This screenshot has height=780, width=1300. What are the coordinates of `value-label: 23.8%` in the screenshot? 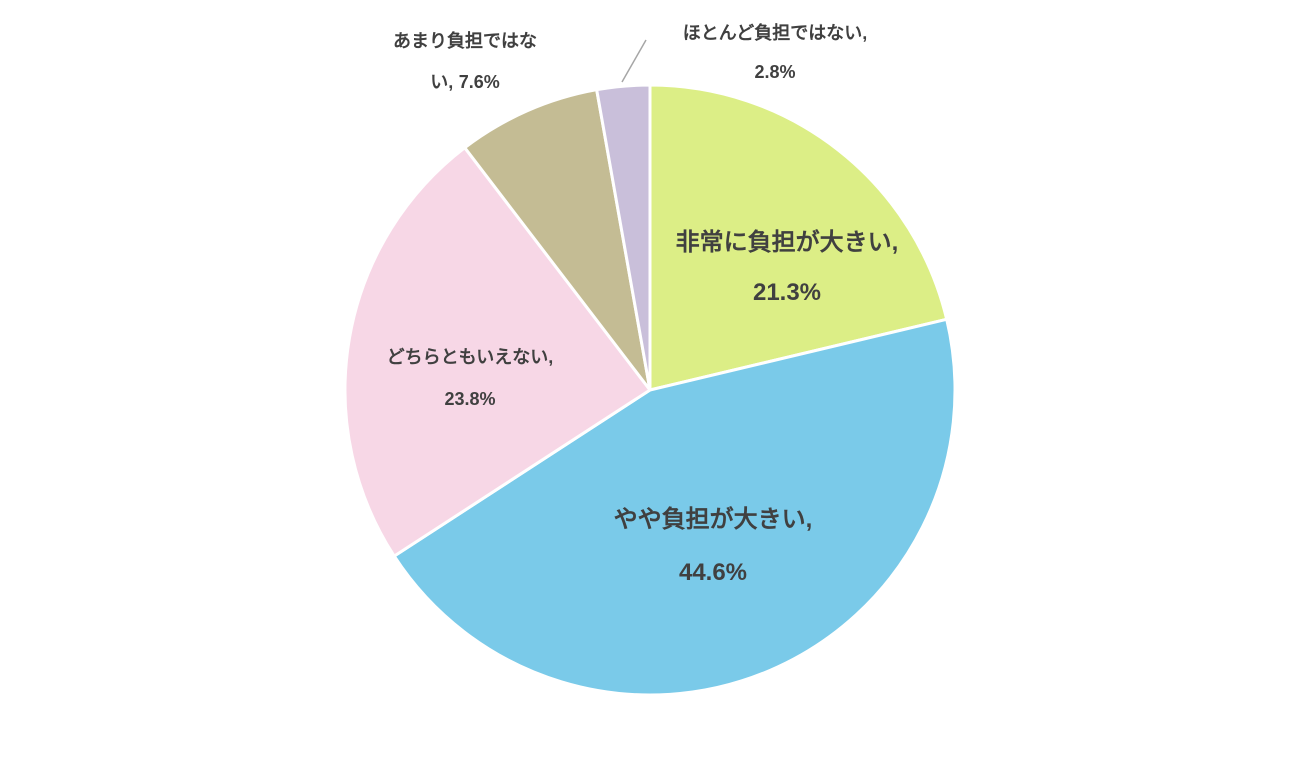 It's located at (470, 399).